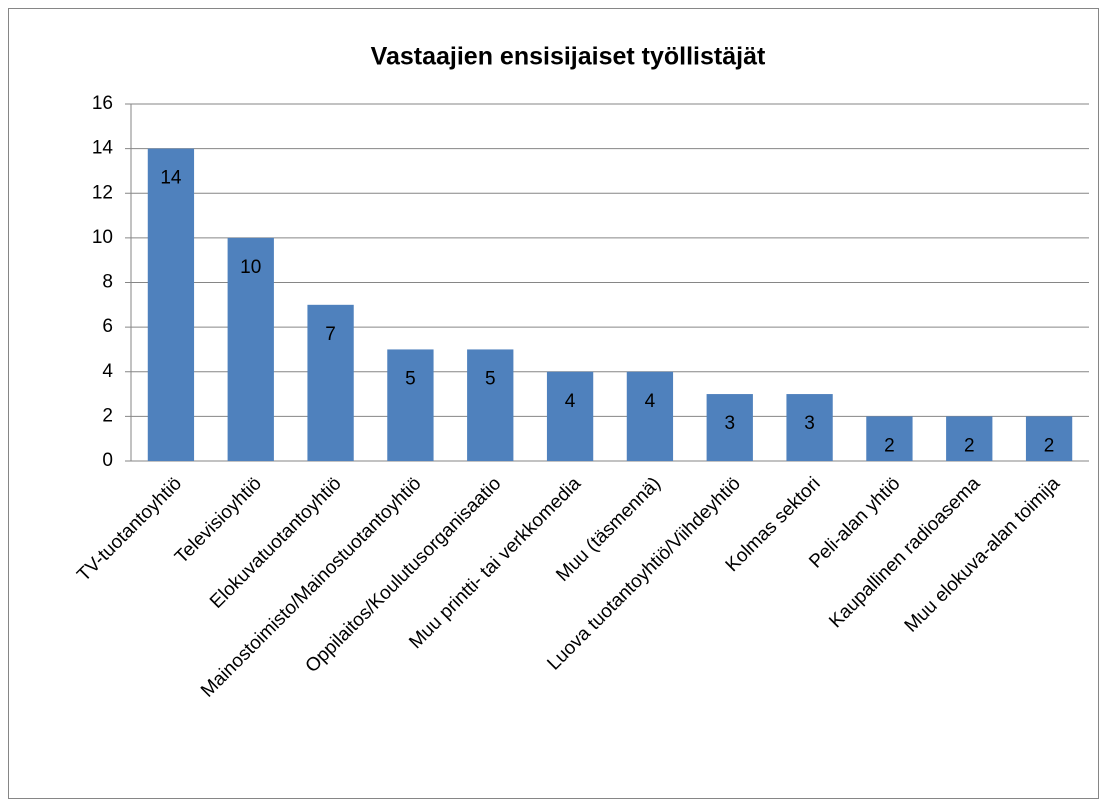  Describe the element at coordinates (102, 237) in the screenshot. I see `y-tick-label: 10` at that location.